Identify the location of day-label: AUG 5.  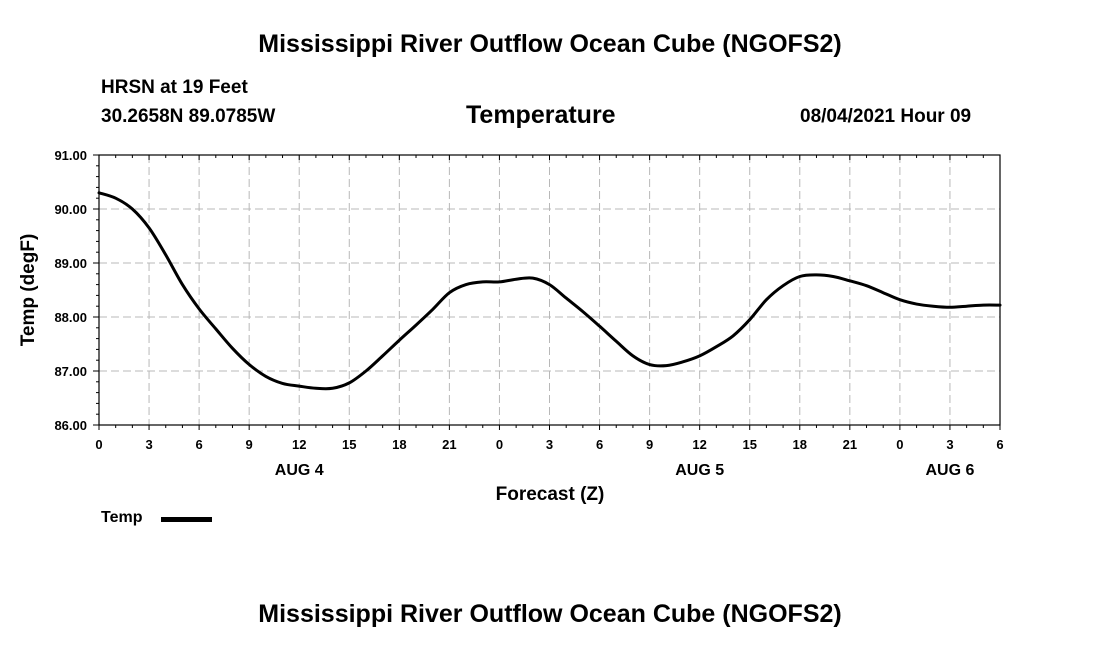
(699, 470).